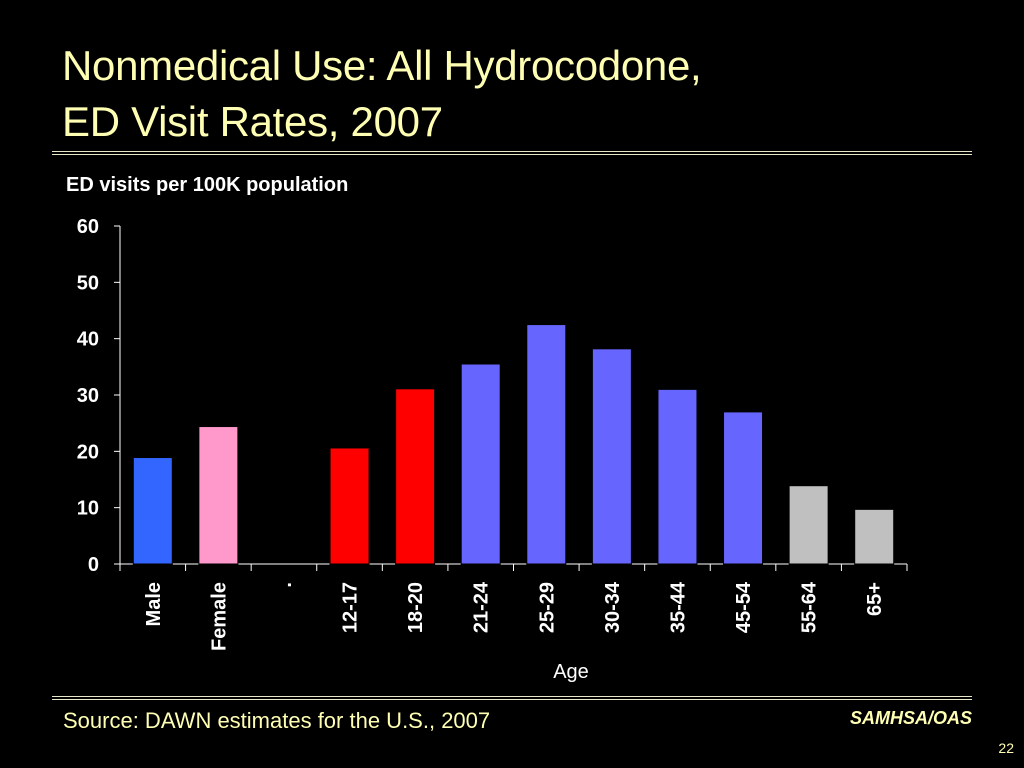 The width and height of the screenshot is (1024, 768). What do you see at coordinates (154, 604) in the screenshot?
I see `x-tick-label: Male` at bounding box center [154, 604].